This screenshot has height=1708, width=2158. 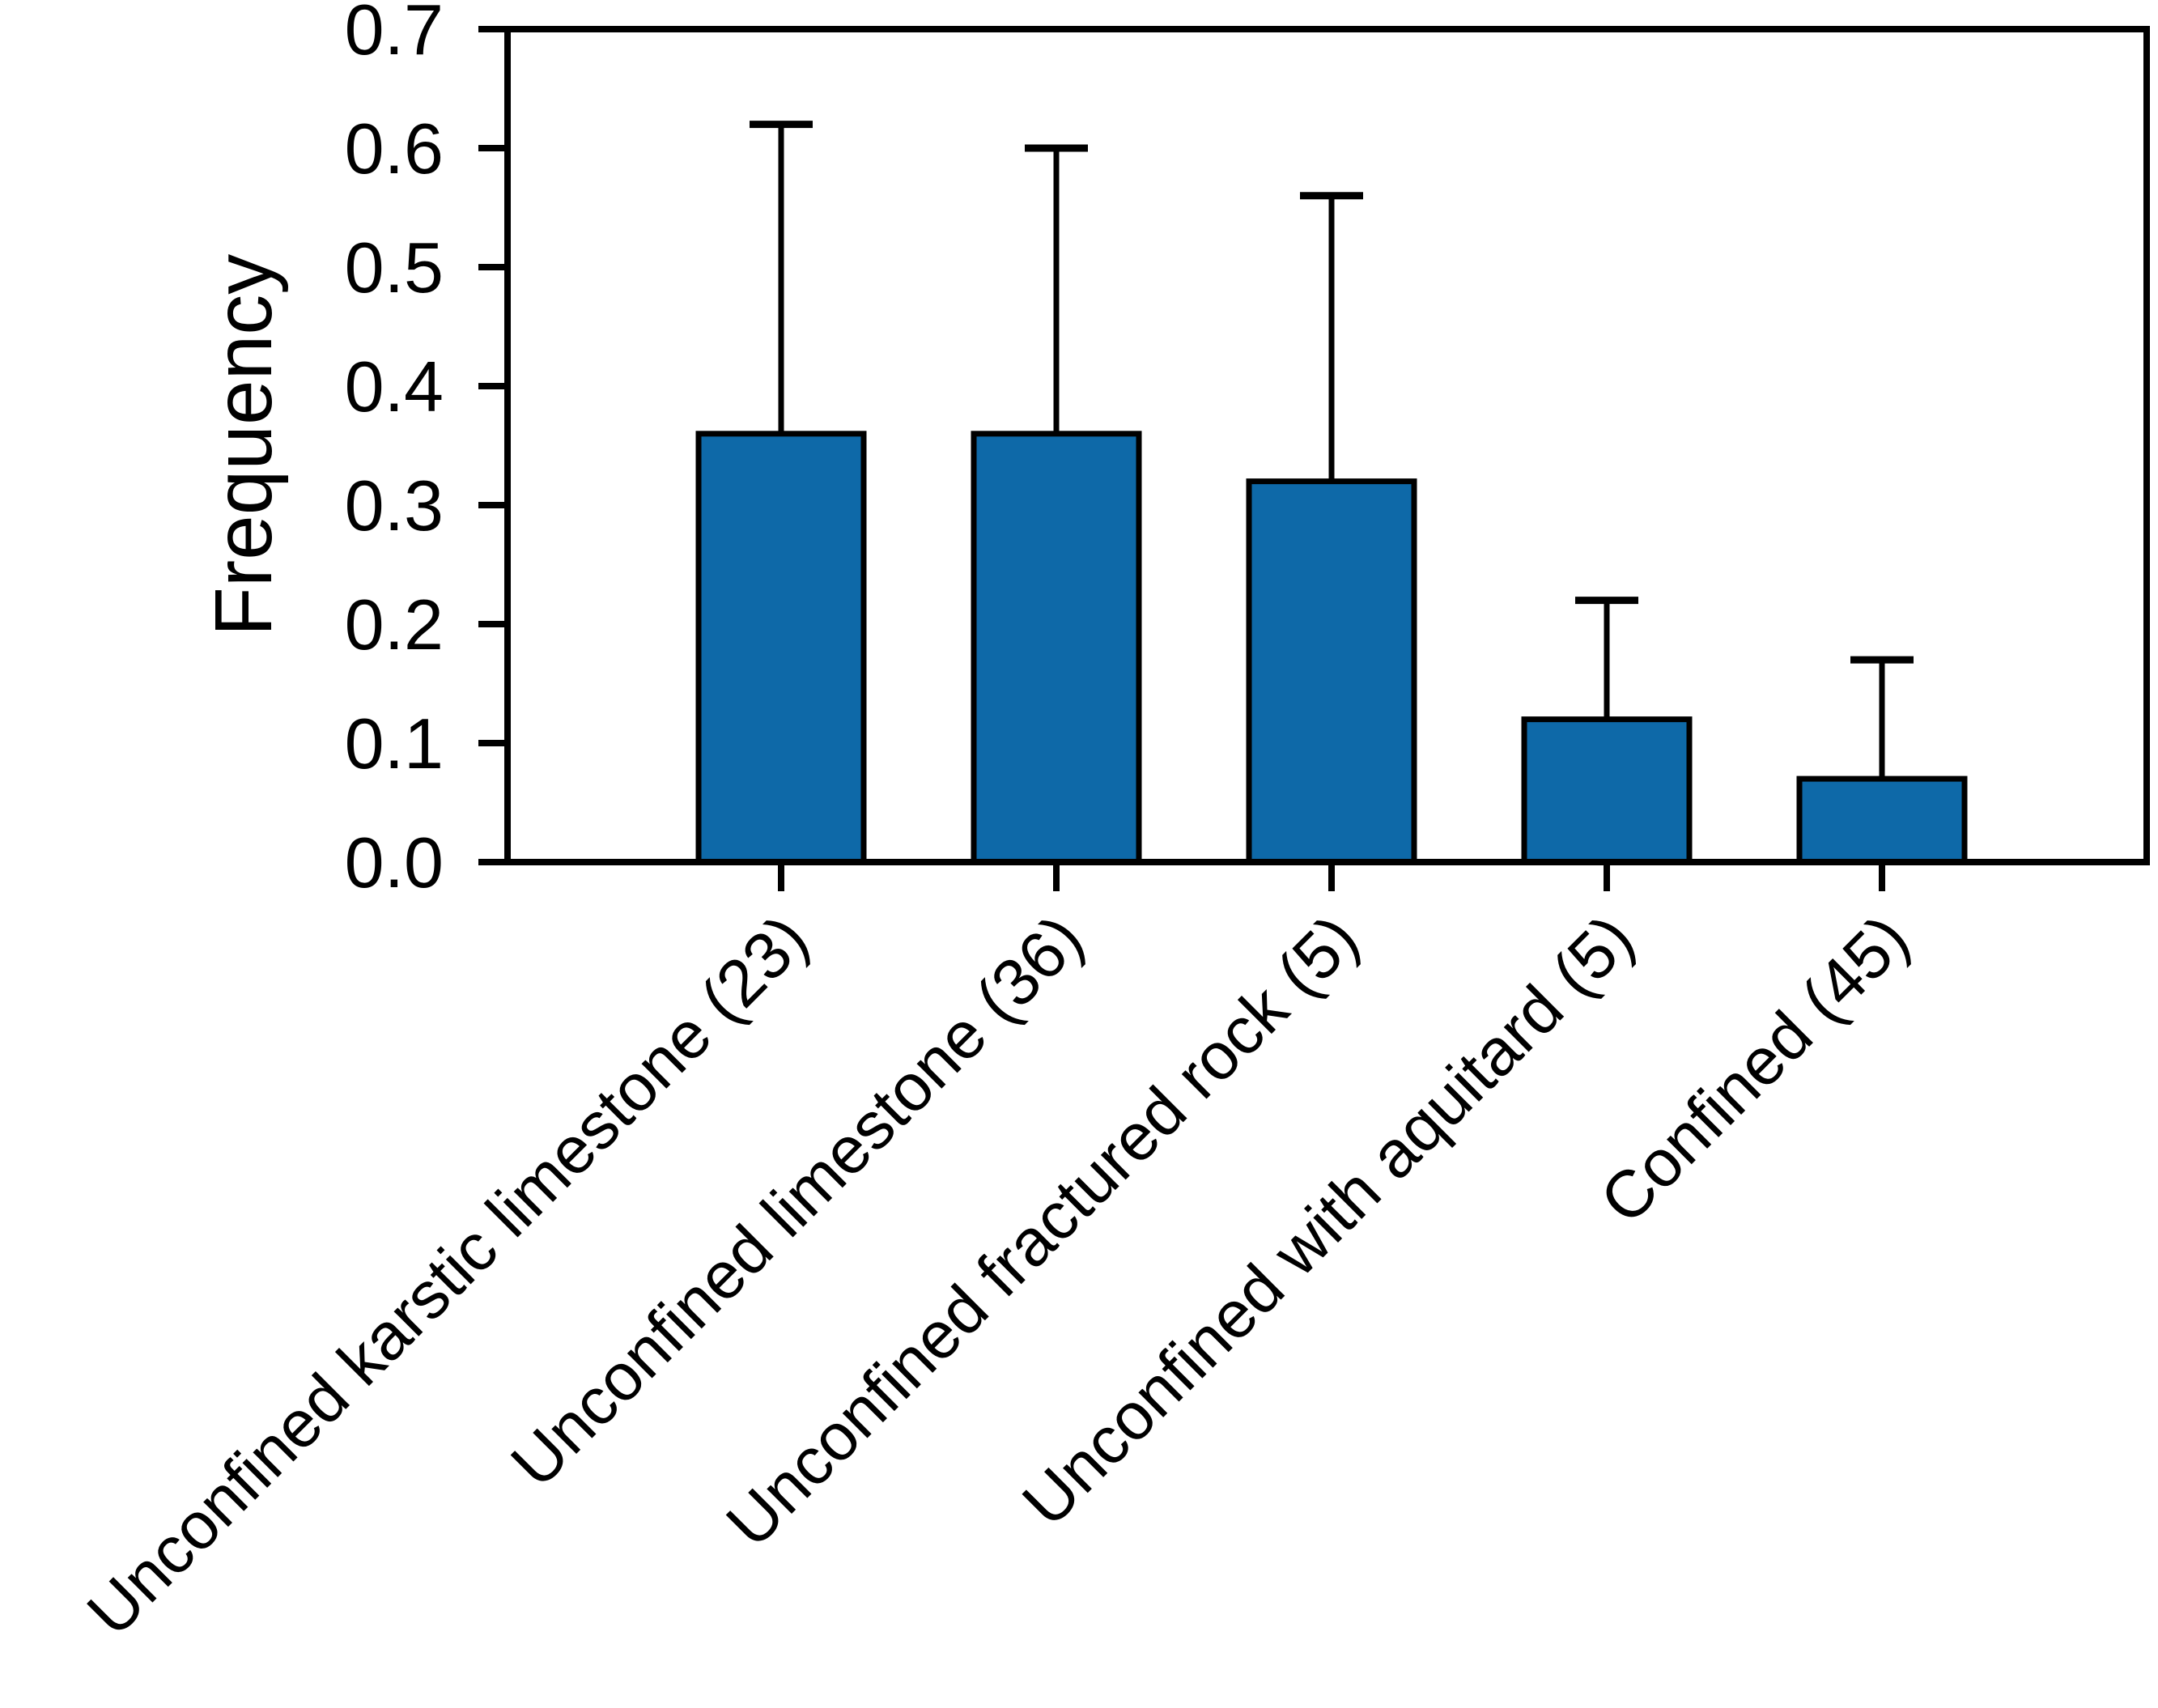 What do you see at coordinates (395, 267) in the screenshot?
I see `y-tick-label: 0.5` at bounding box center [395, 267].